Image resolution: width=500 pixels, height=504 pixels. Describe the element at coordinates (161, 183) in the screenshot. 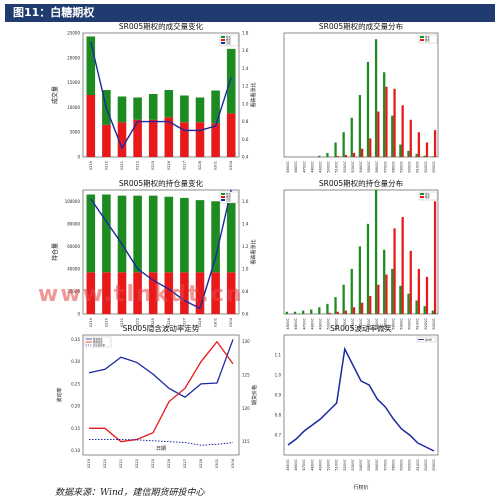

I see `chart-title: SR005期权的持仓量变化` at that location.